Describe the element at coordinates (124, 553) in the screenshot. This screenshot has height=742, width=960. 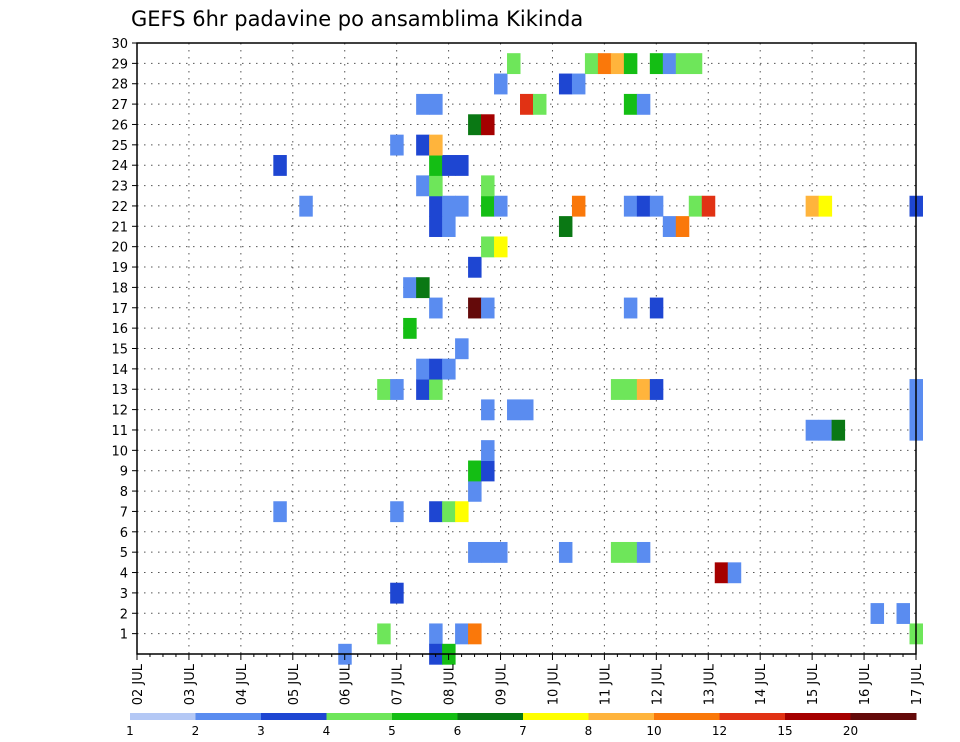
I see `y-tick-label: 5` at that location.